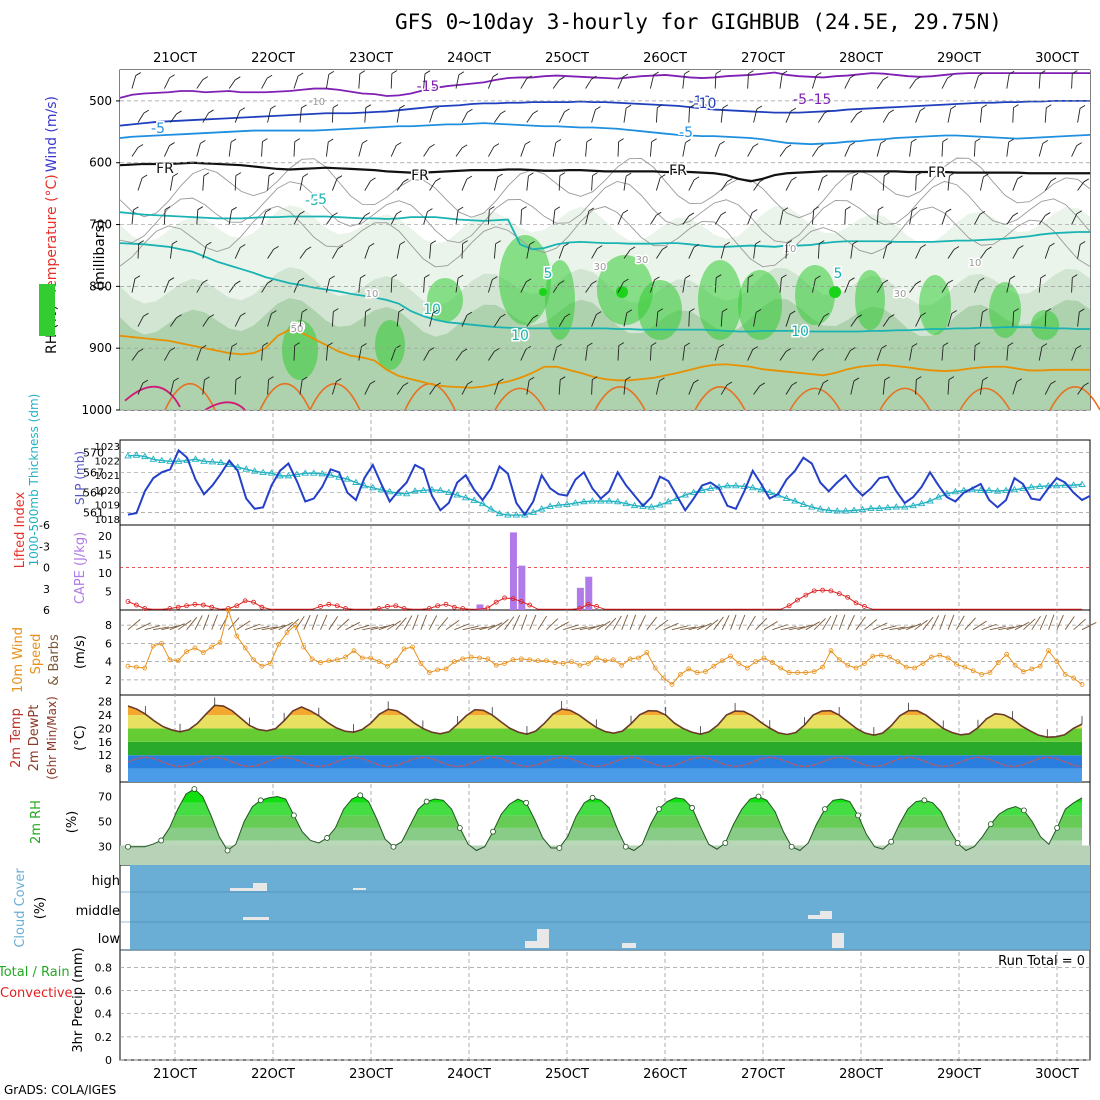 The image size is (1100, 1100). I want to click on precip-tick-label: 0.2, so click(104, 1037).